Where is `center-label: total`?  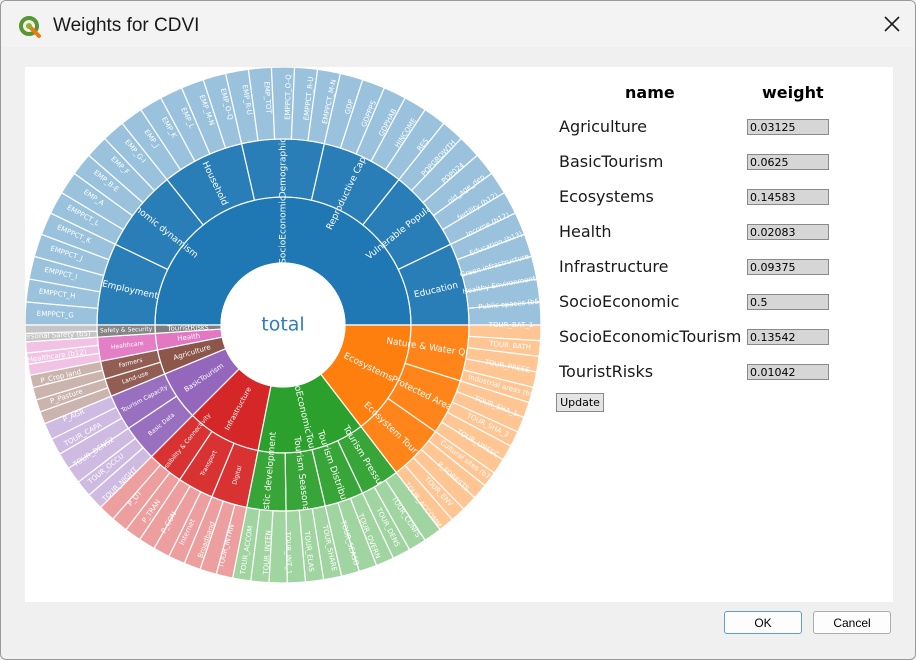
center-label: total is located at coordinates (282, 325).